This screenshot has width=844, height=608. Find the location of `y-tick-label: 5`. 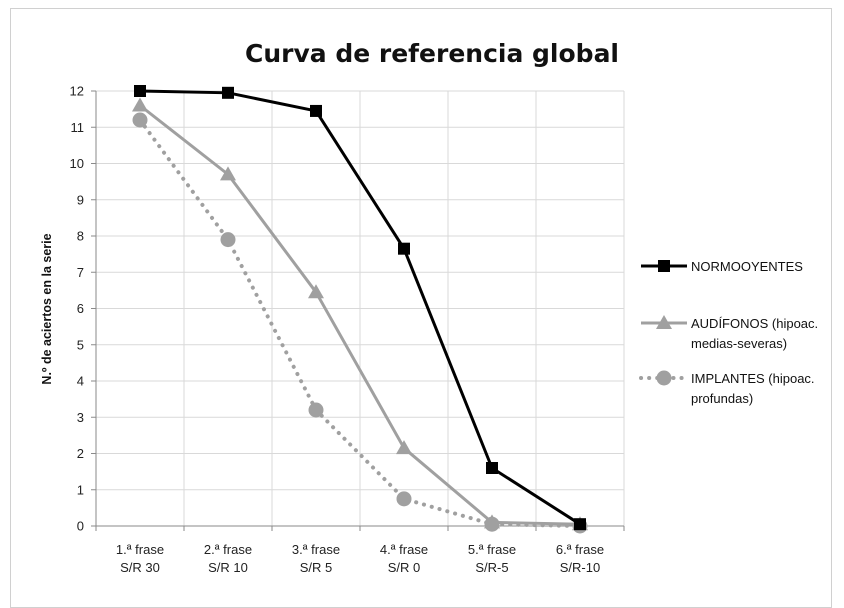

y-tick-label: 5 is located at coordinates (80, 344).